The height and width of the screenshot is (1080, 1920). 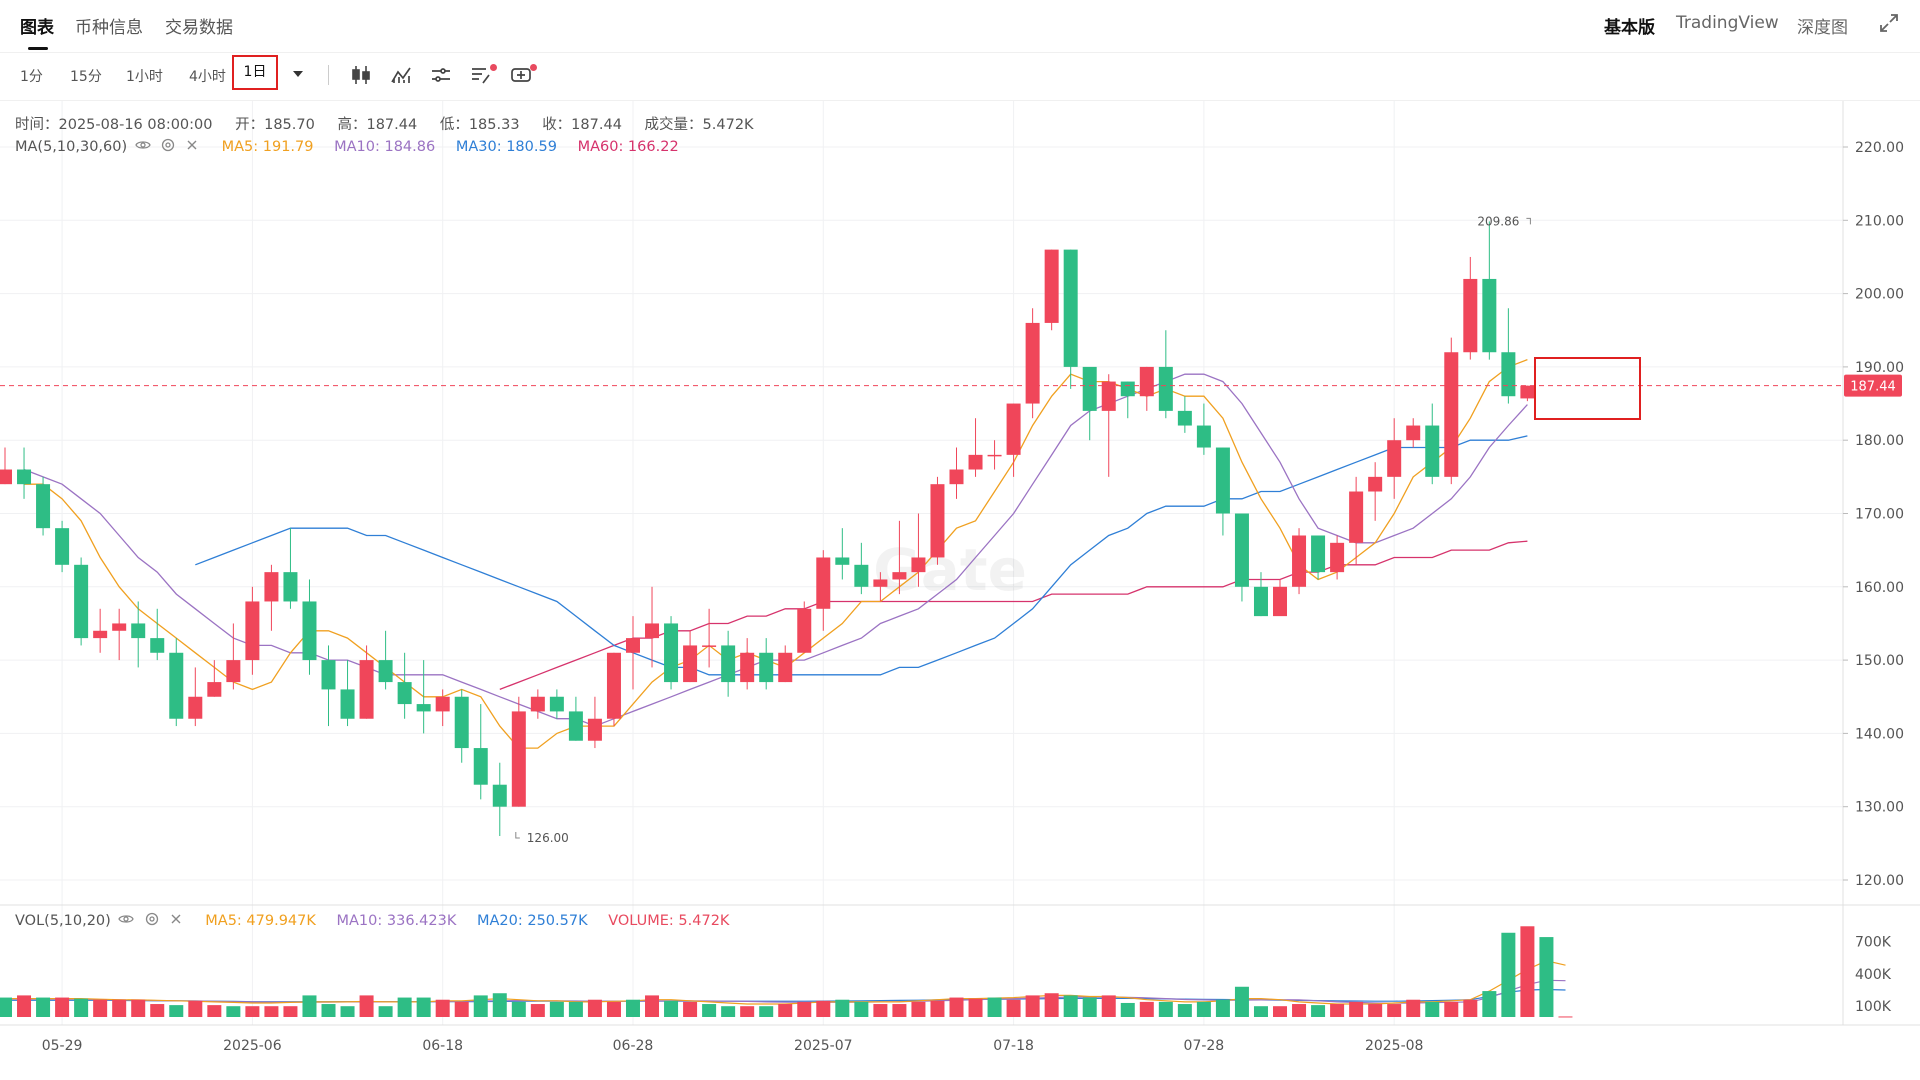 What do you see at coordinates (396, 921) in the screenshot?
I see `vol-ma10-value: MA10: 336.423K` at bounding box center [396, 921].